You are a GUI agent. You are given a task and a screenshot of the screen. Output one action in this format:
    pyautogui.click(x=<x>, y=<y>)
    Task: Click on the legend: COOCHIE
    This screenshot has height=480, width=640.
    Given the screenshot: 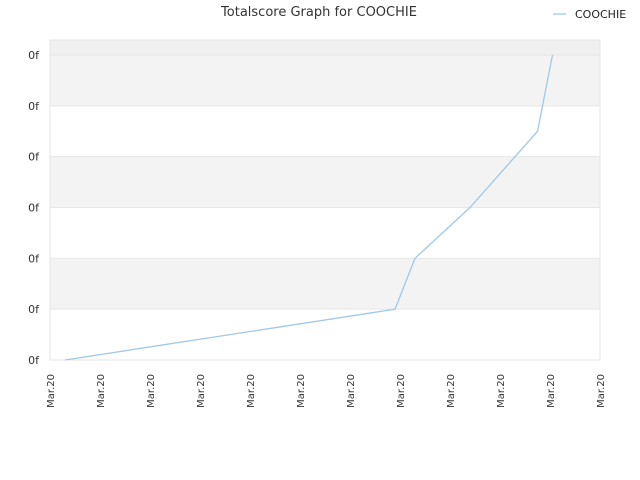 What is the action you would take?
    pyautogui.click(x=589, y=14)
    